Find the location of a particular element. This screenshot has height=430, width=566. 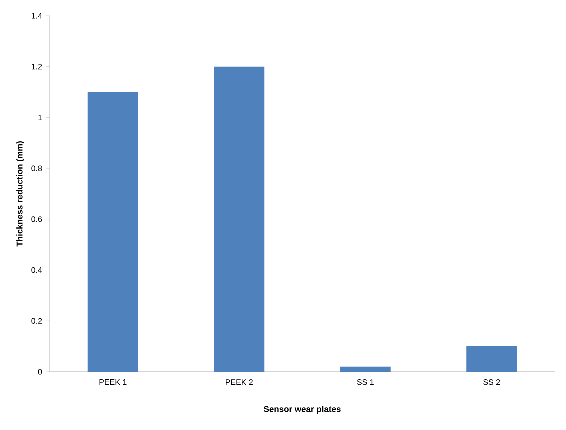

x-tick-label: PEEK 2 is located at coordinates (239, 383).